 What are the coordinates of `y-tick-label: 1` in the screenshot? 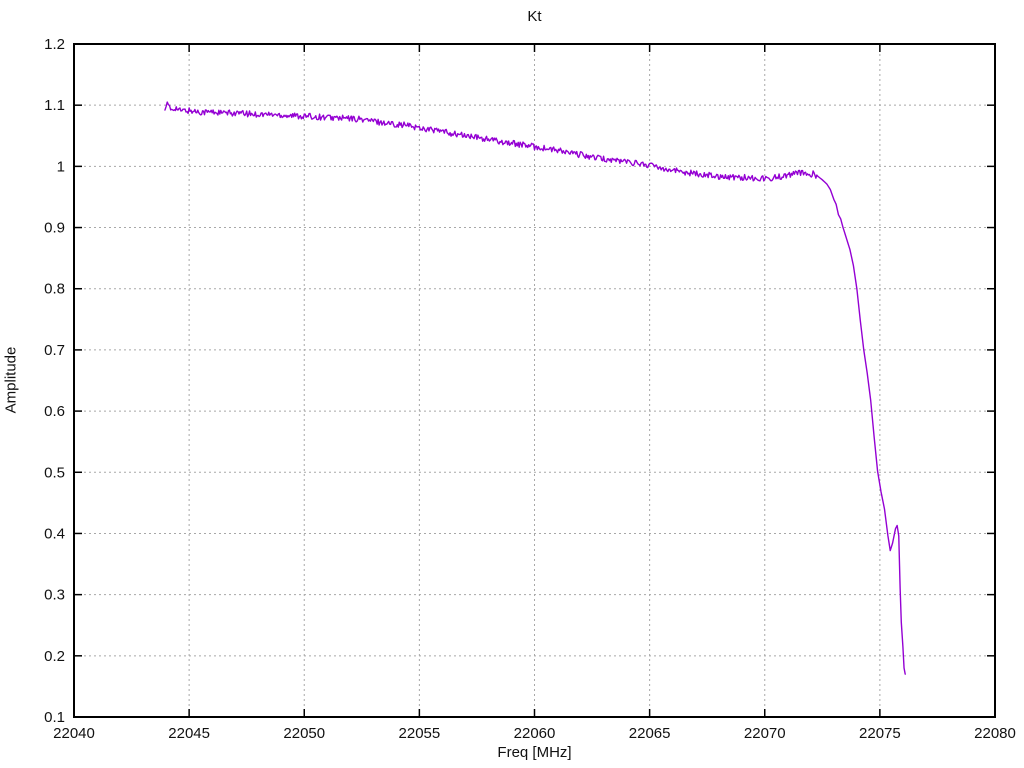 It's located at (61, 166).